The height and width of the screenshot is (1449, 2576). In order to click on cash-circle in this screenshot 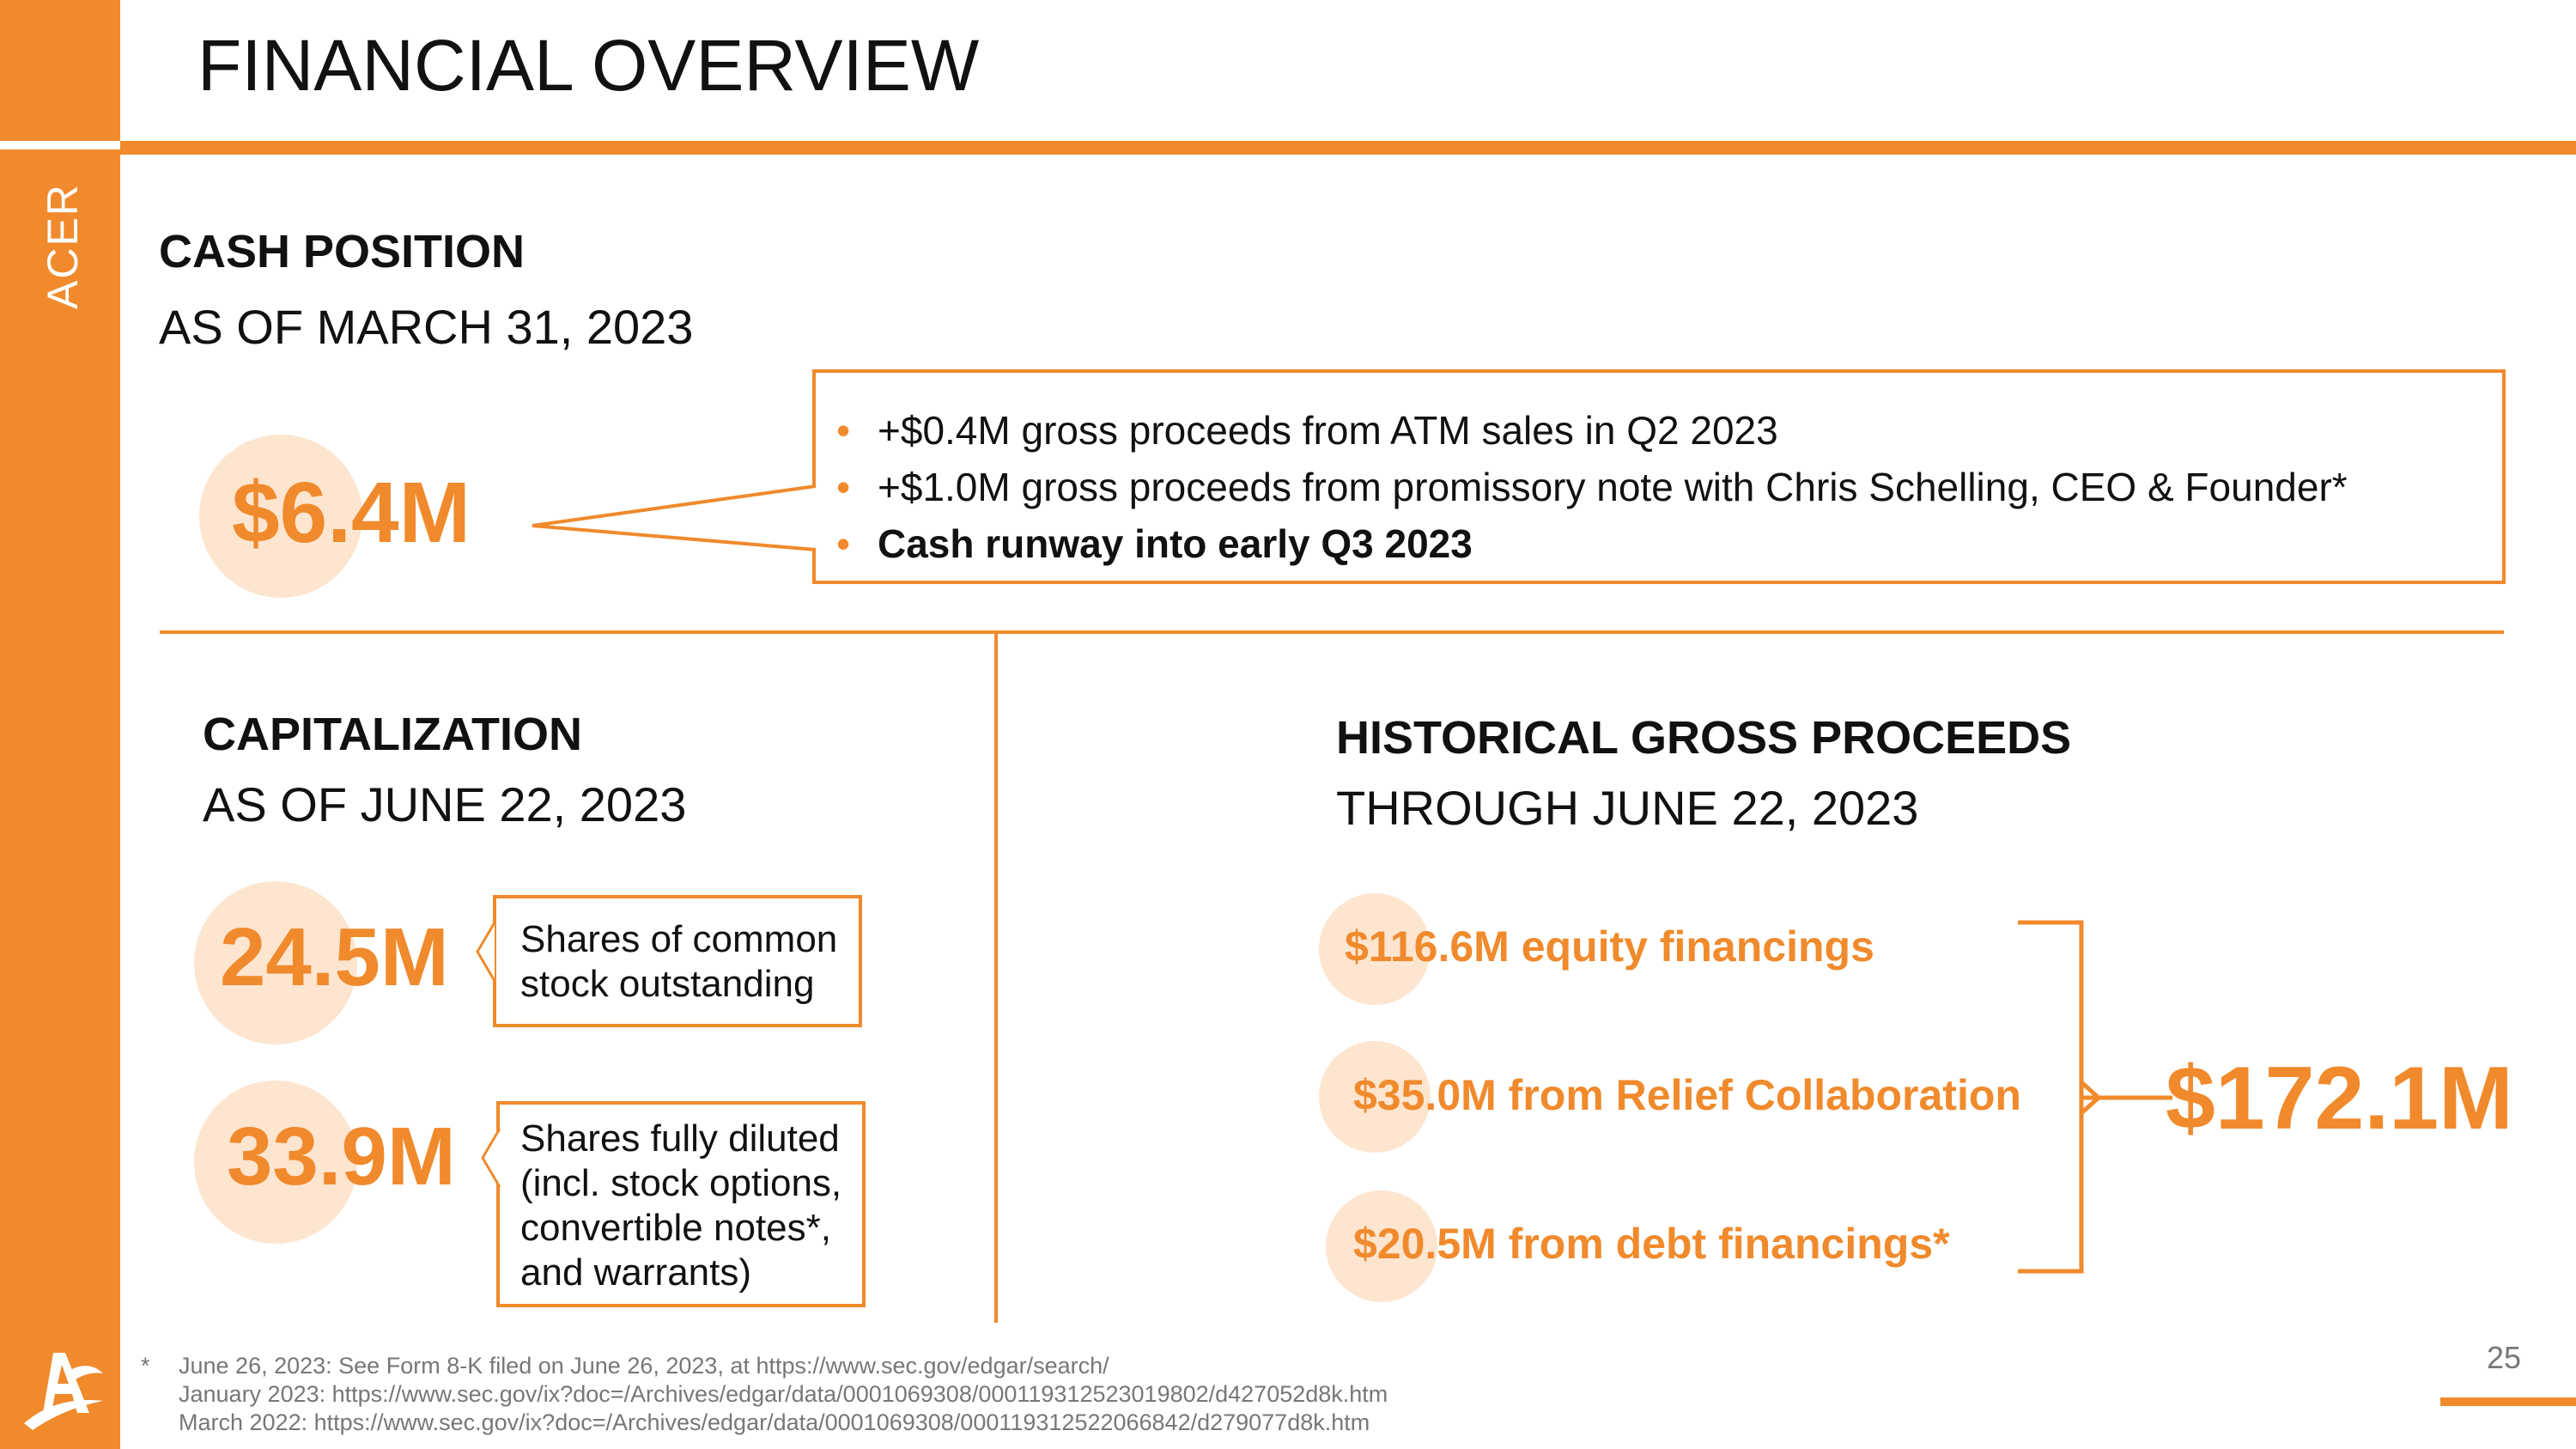, I will do `click(280, 516)`.